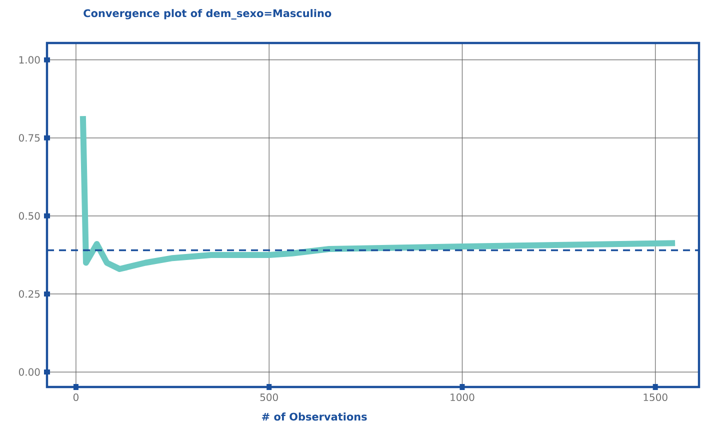 Image resolution: width=702 pixels, height=441 pixels. I want to click on x-tick-label: 0, so click(75, 398).